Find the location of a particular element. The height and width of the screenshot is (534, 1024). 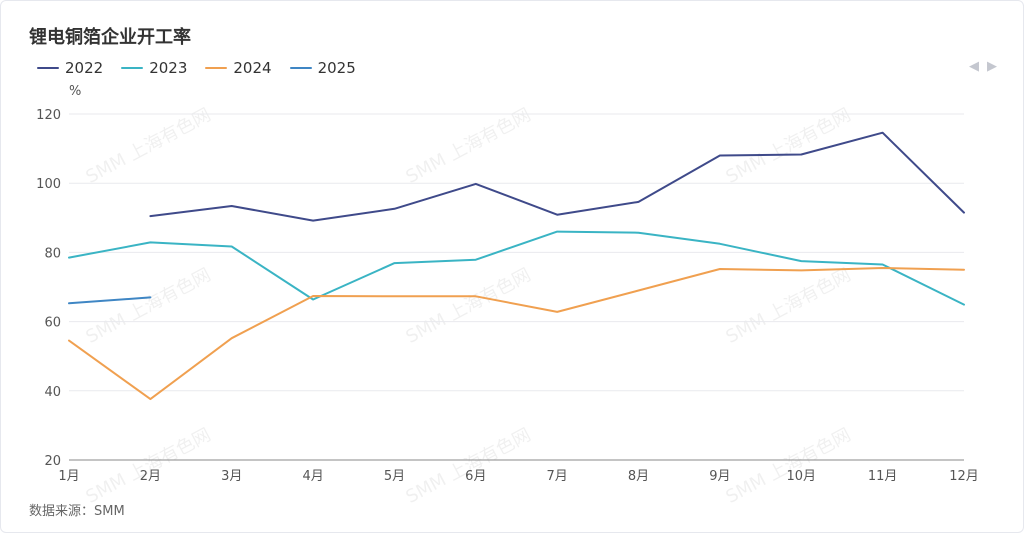

y-tick-label: 60 is located at coordinates (52, 323).